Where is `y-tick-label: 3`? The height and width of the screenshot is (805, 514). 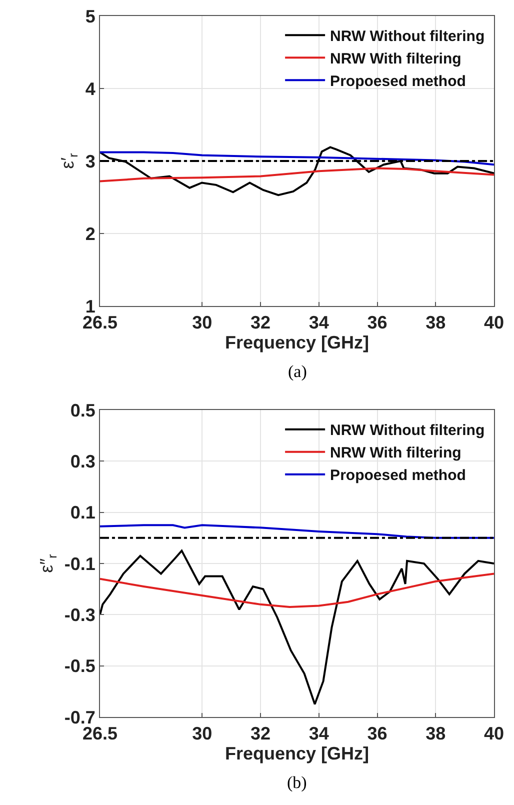
y-tick-label: 3 is located at coordinates (90, 161).